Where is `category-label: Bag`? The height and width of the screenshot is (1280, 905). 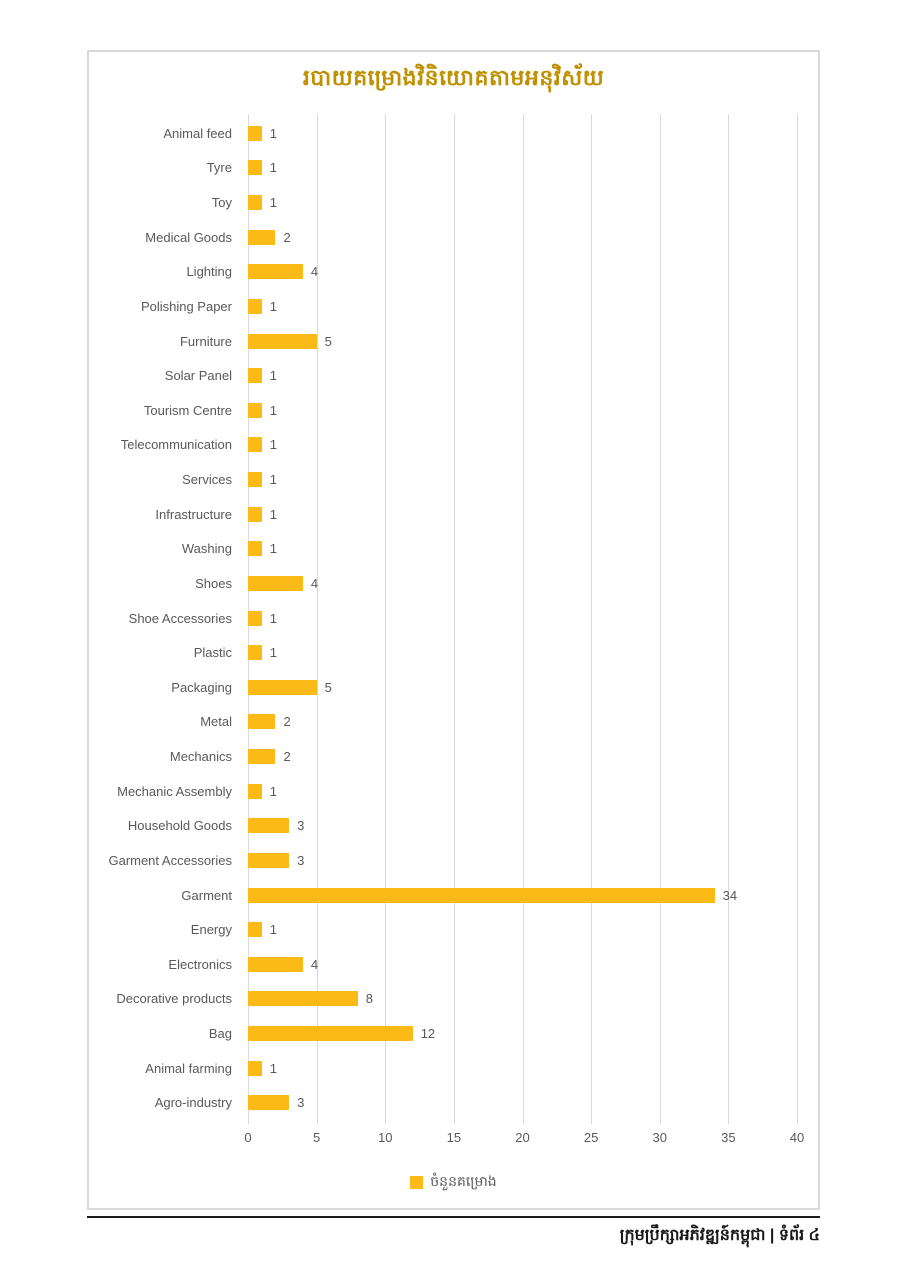
category-label: Bag is located at coordinates (220, 1034).